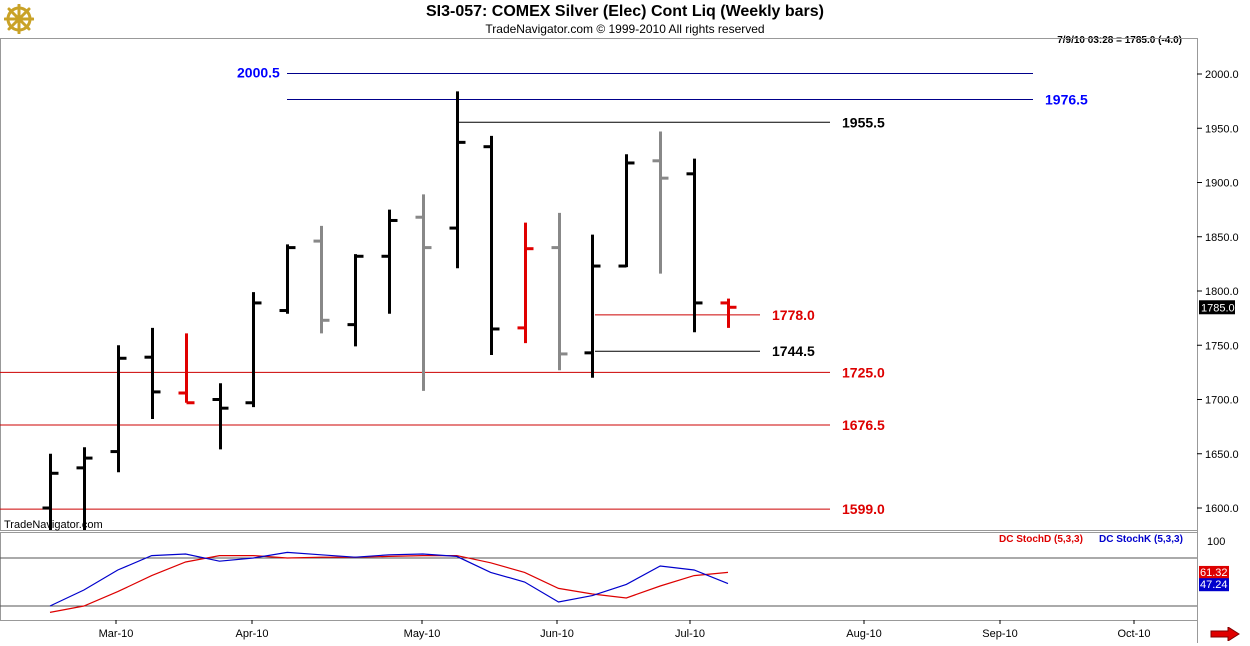 The width and height of the screenshot is (1250, 646). I want to click on price-tick-label: 1650.0, so click(1222, 455).